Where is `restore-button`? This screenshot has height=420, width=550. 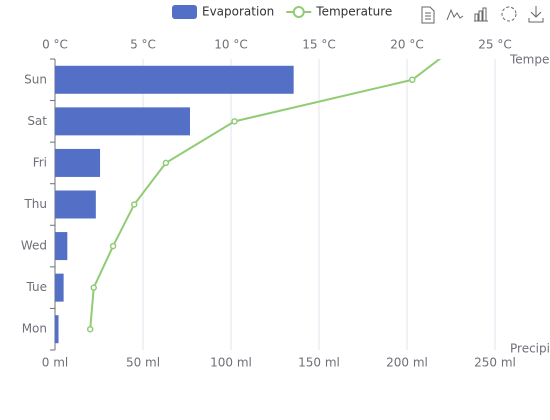
restore-button is located at coordinates (509, 14).